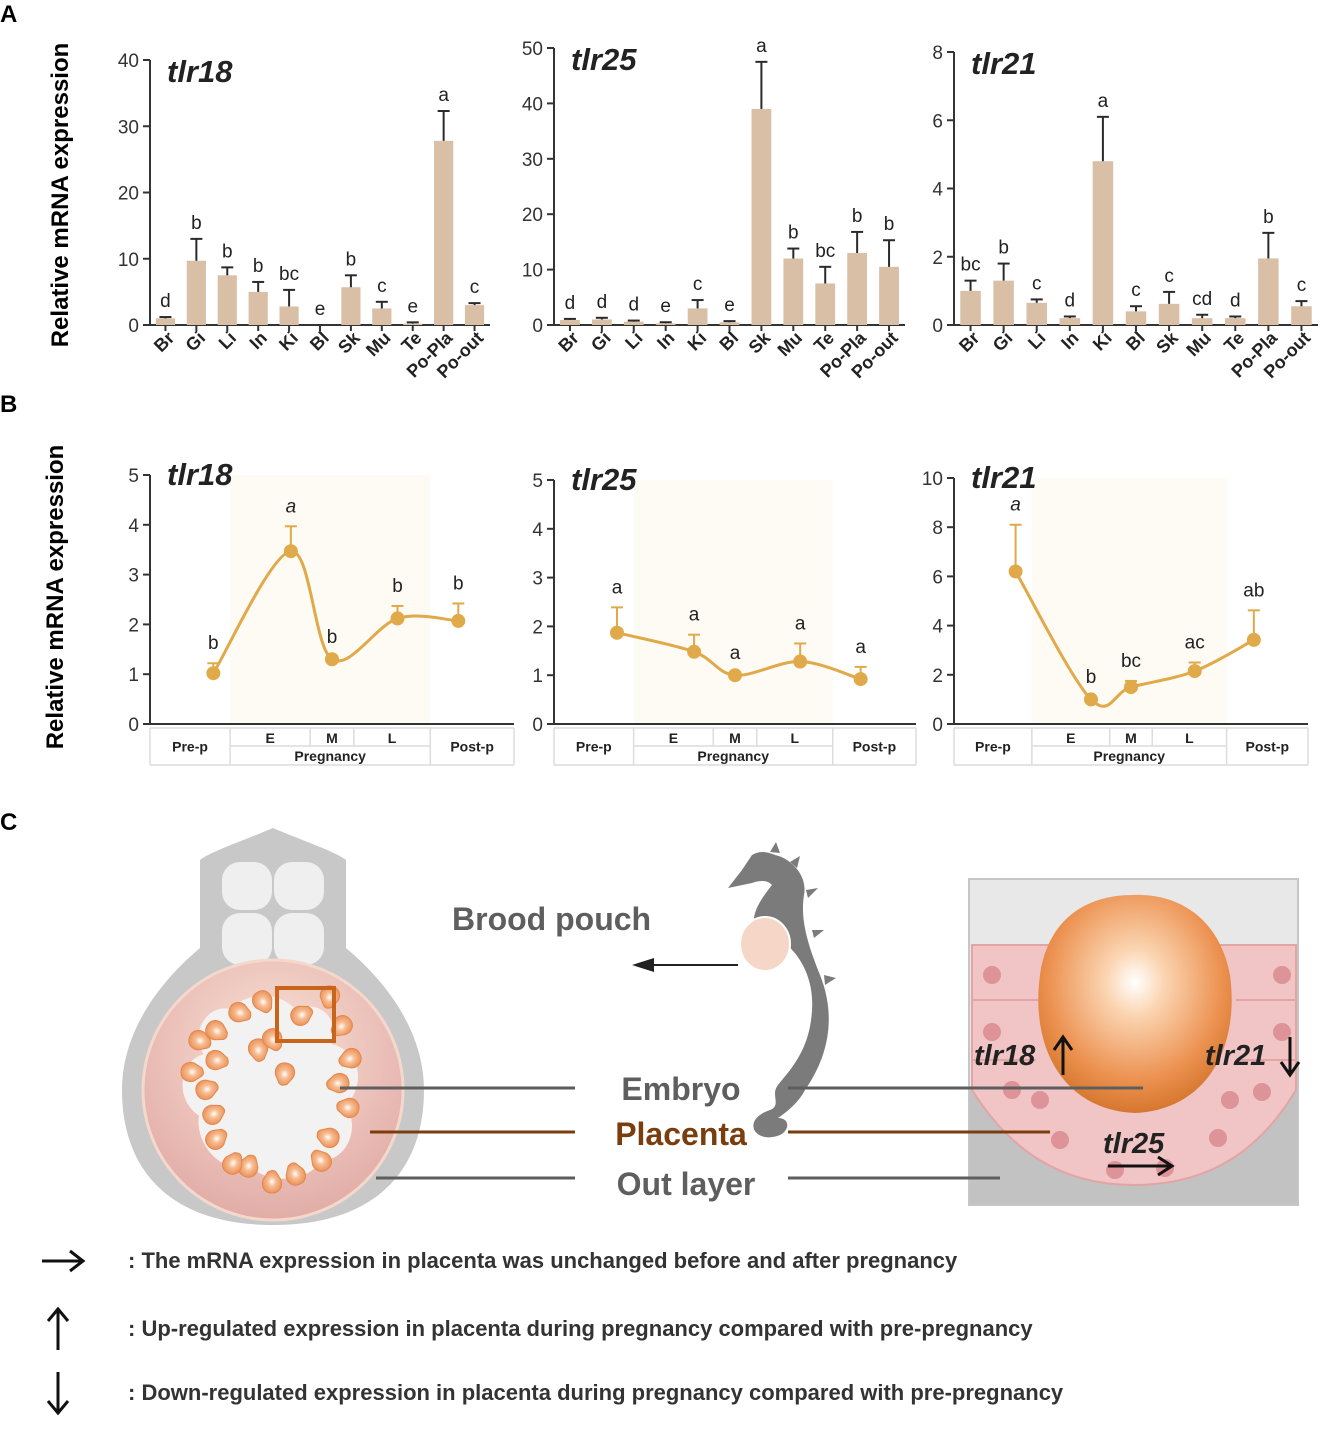 This screenshot has width=1340, height=1429. What do you see at coordinates (64, 1261) in the screenshot?
I see `arrow-right-icon` at bounding box center [64, 1261].